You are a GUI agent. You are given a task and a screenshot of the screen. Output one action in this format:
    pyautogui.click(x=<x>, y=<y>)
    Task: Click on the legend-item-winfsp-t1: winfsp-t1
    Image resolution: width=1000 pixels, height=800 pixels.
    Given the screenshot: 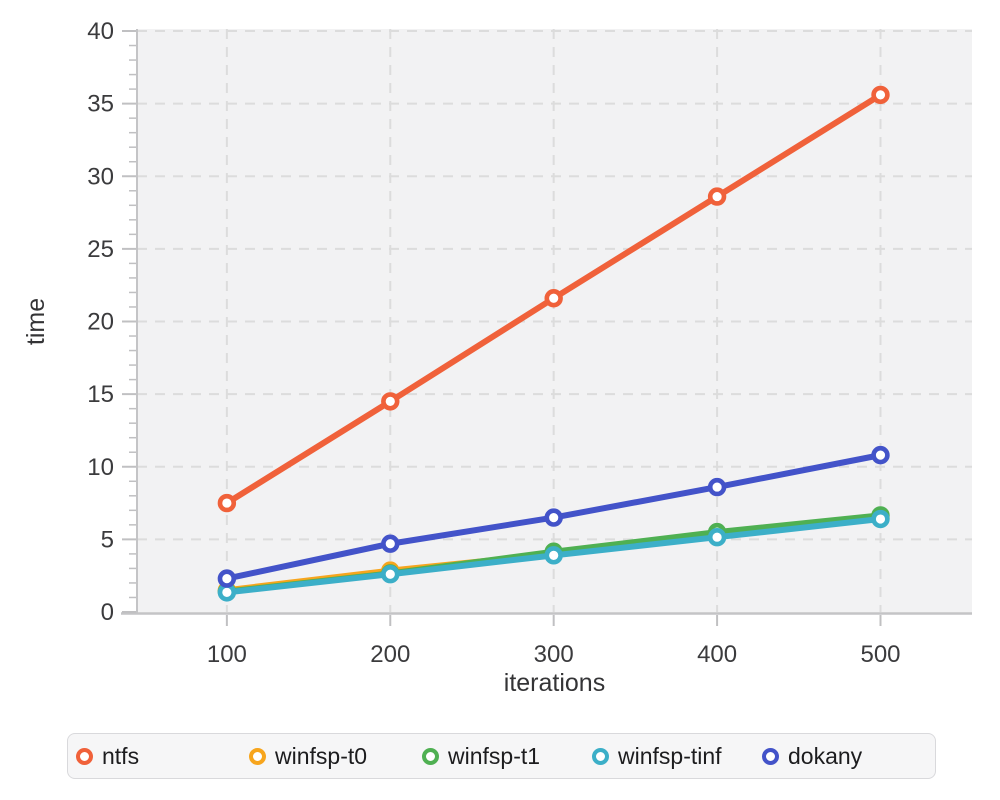 What is the action you would take?
    pyautogui.click(x=481, y=756)
    